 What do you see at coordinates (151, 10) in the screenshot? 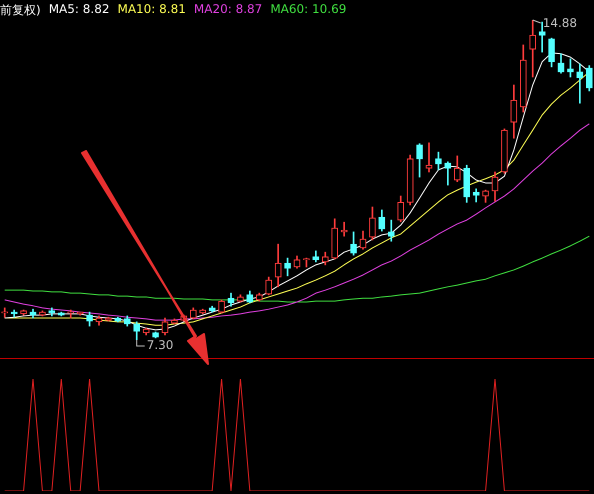
I see `text: MA10: 8.81` at bounding box center [151, 10].